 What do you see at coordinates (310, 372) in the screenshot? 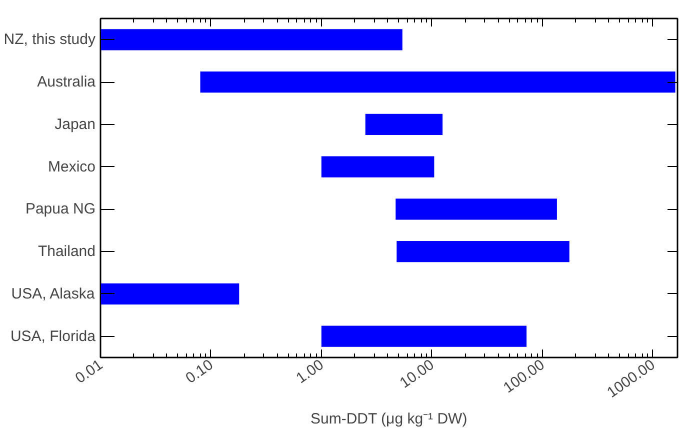
I see `x-tick-label: 1.00` at bounding box center [310, 372].